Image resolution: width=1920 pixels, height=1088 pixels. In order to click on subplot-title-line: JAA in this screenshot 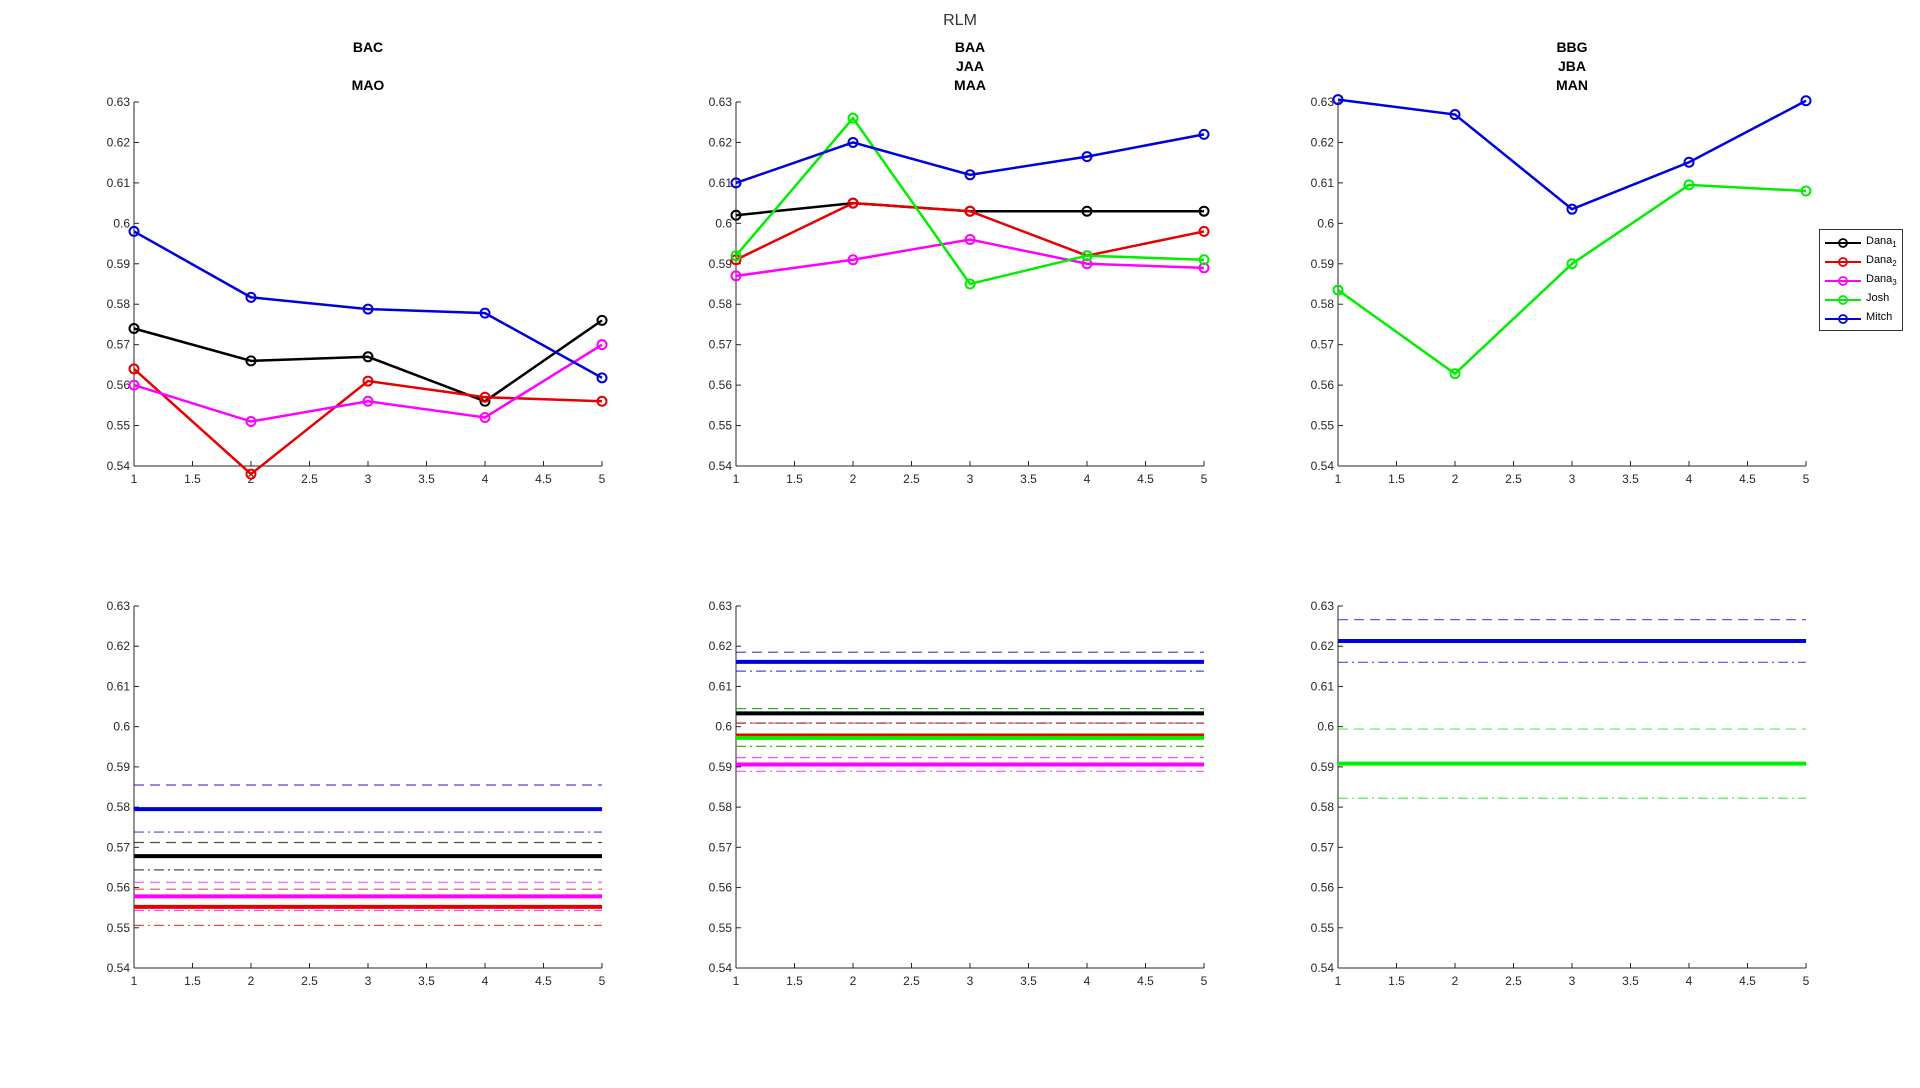, I will do `click(969, 66)`.